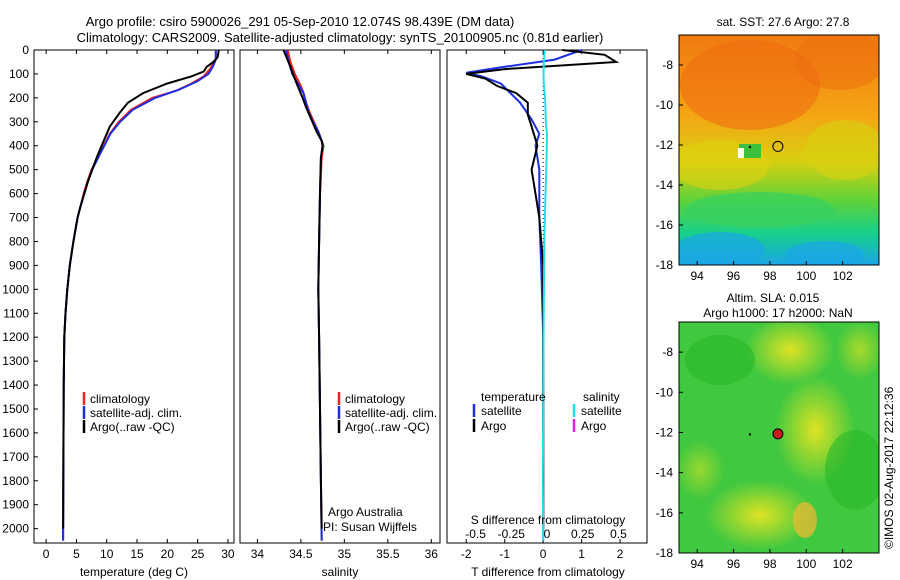 The image size is (900, 580). I want to click on depth-tick-label: 1100, so click(16, 313).